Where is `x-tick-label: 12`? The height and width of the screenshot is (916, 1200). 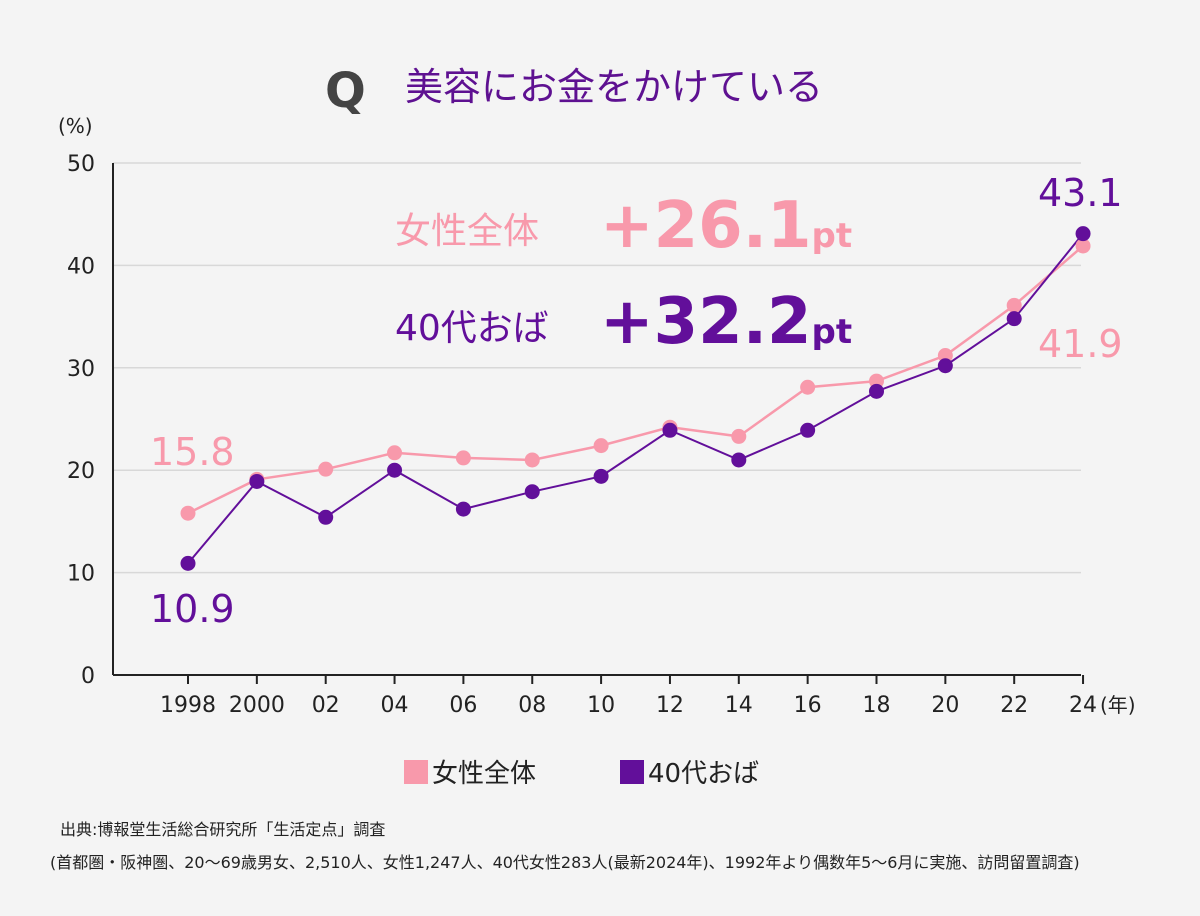
x-tick-label: 12 is located at coordinates (670, 705).